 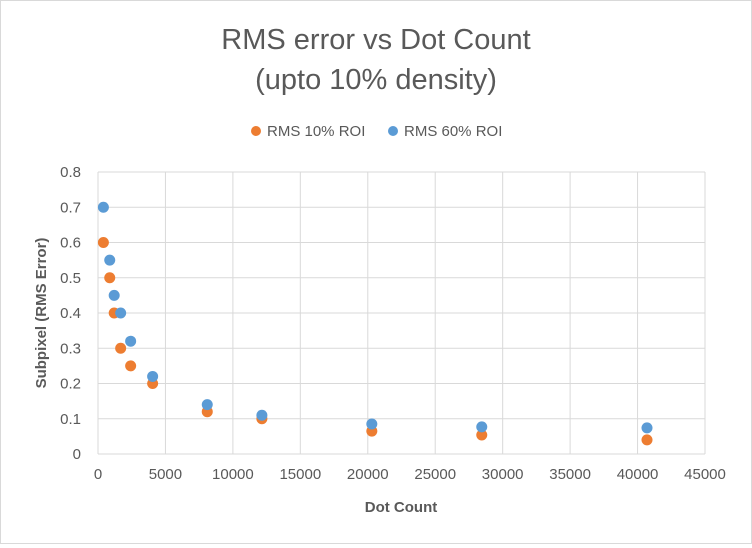 What do you see at coordinates (98, 474) in the screenshot?
I see `x-tick-label: 0` at bounding box center [98, 474].